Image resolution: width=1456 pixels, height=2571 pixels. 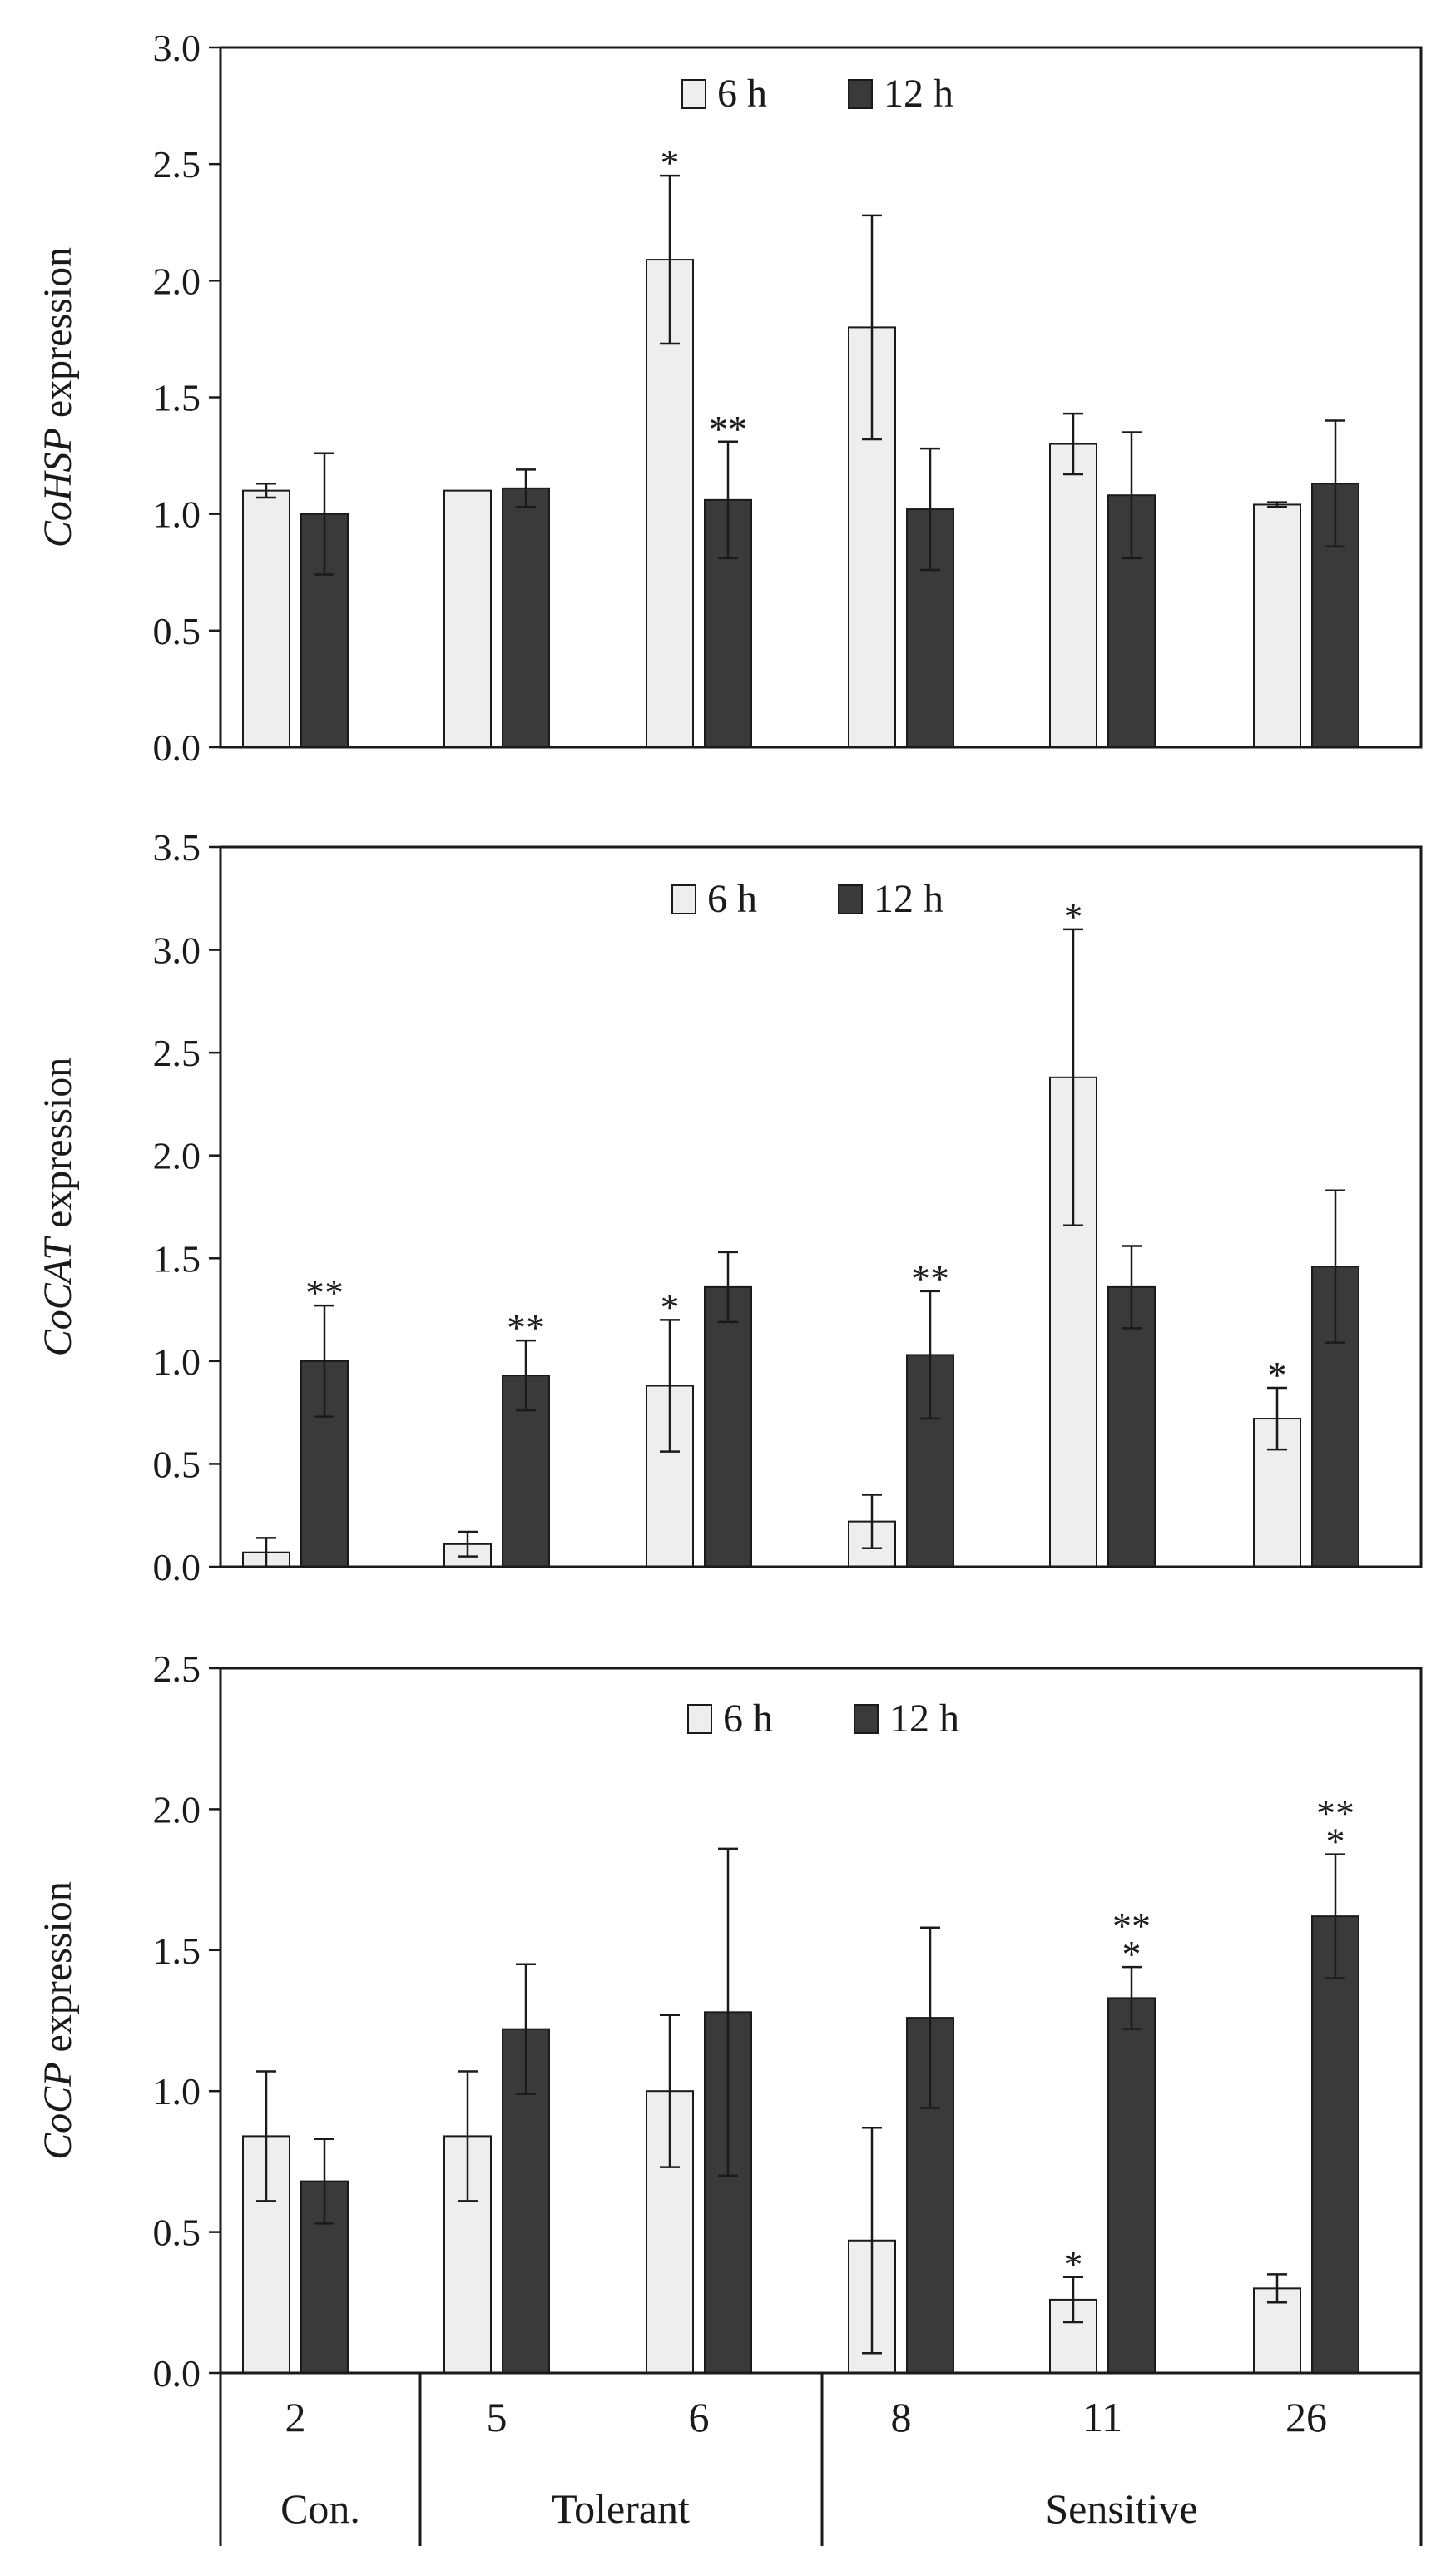 I want to click on x-category-label: 5, so click(x=497, y=2417).